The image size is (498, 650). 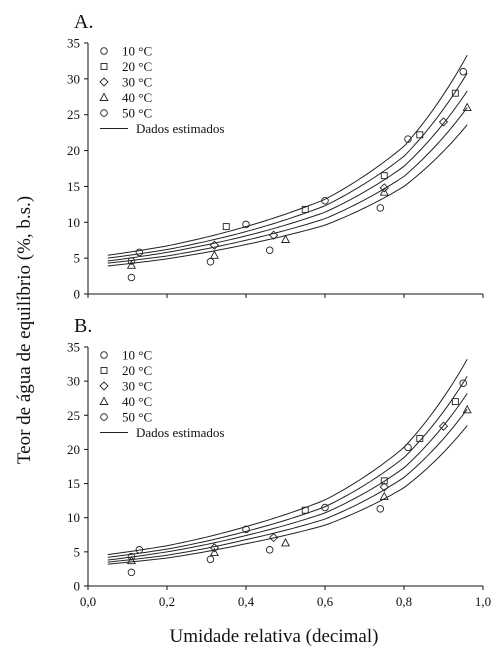 What do you see at coordinates (73, 483) in the screenshot?
I see `y-tick-label-b-15: 15` at bounding box center [73, 483].